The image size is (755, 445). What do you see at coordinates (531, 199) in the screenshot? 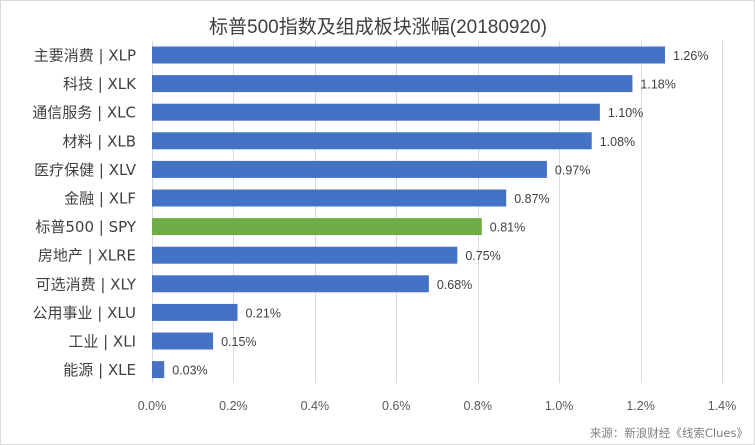
I see `value-label-5: 0.87%` at bounding box center [531, 199].